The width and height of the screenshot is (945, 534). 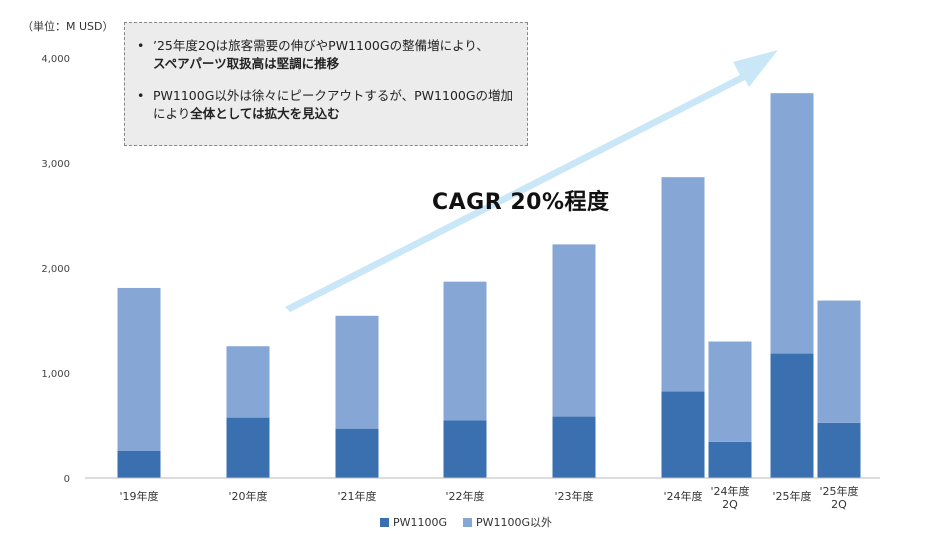 I want to click on y-tick-label: 2,000, so click(x=55, y=269).